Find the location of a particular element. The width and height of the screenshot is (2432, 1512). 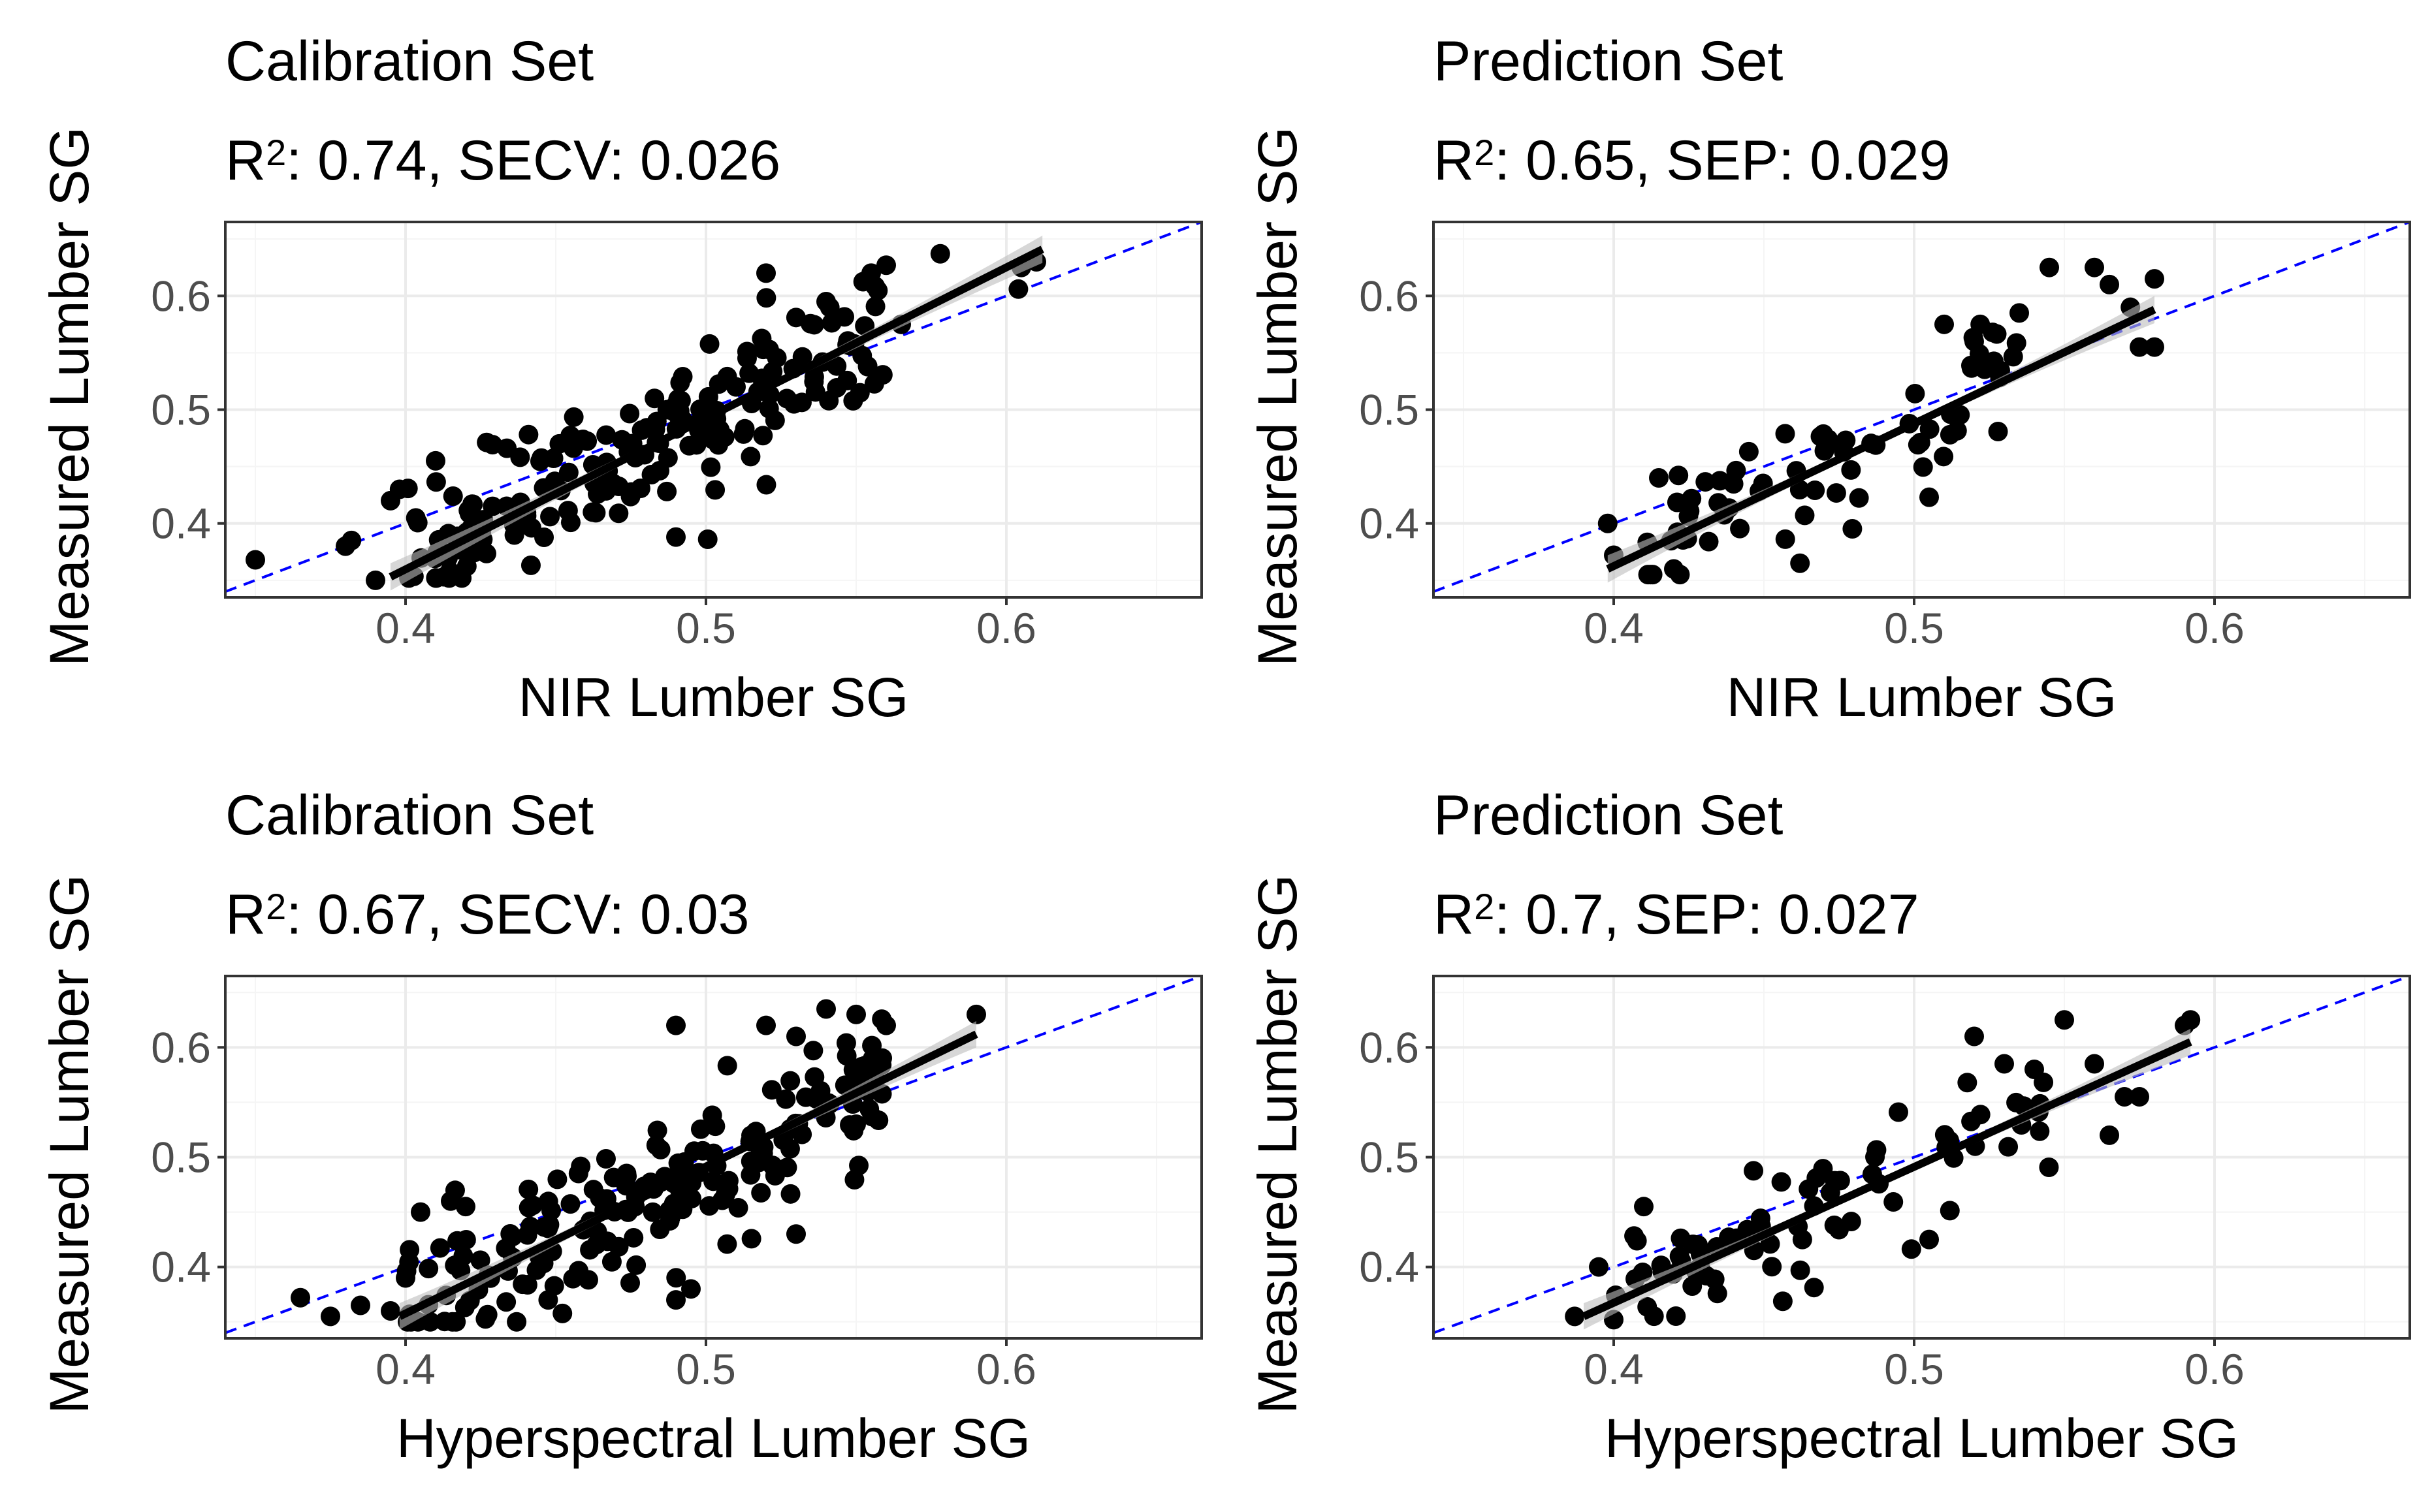

scatter-points is located at coordinates (1883, 1170).